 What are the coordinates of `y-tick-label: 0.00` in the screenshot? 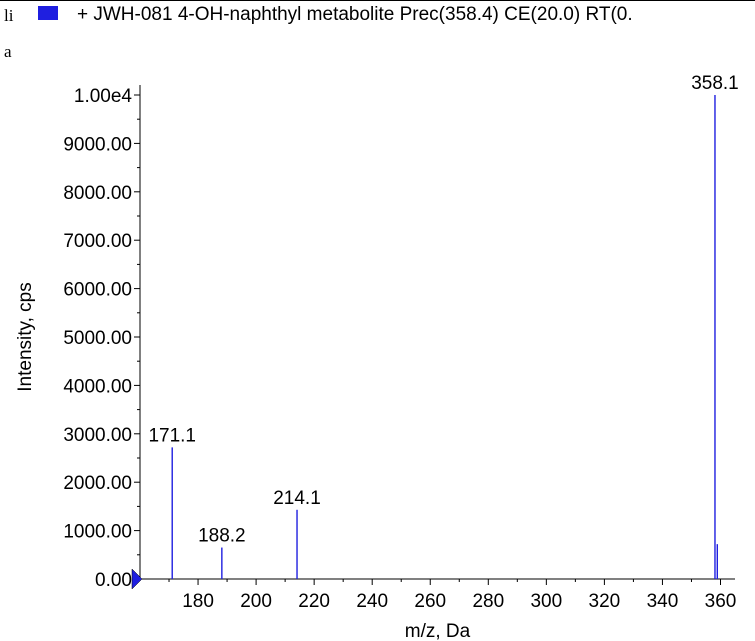 It's located at (113, 580).